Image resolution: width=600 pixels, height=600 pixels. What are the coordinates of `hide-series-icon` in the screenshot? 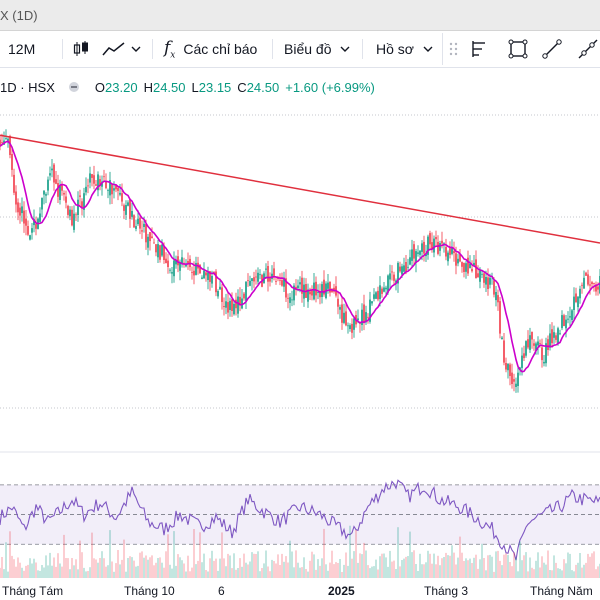 It's located at (73, 87).